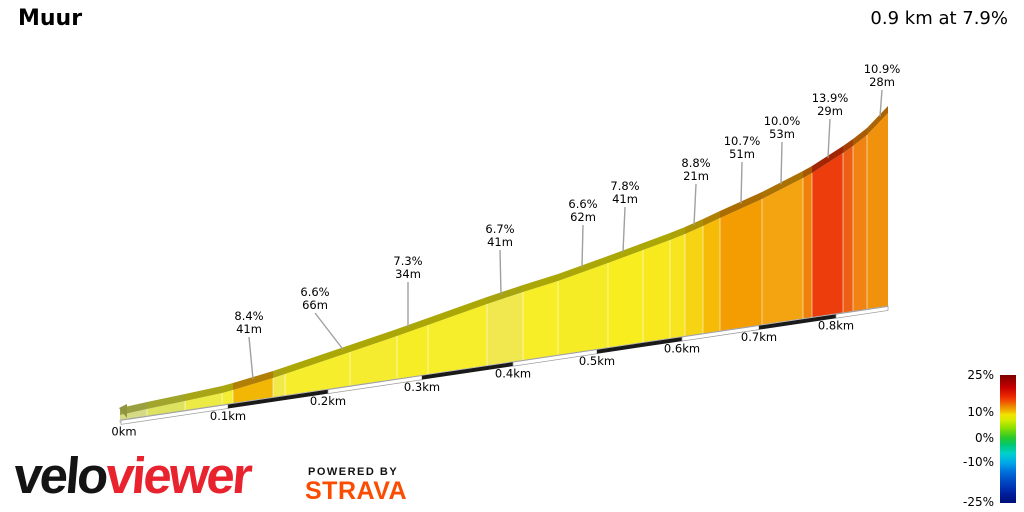 The image size is (1024, 512). Describe the element at coordinates (178, 475) in the screenshot. I see `logo-viewer: viewer` at that location.